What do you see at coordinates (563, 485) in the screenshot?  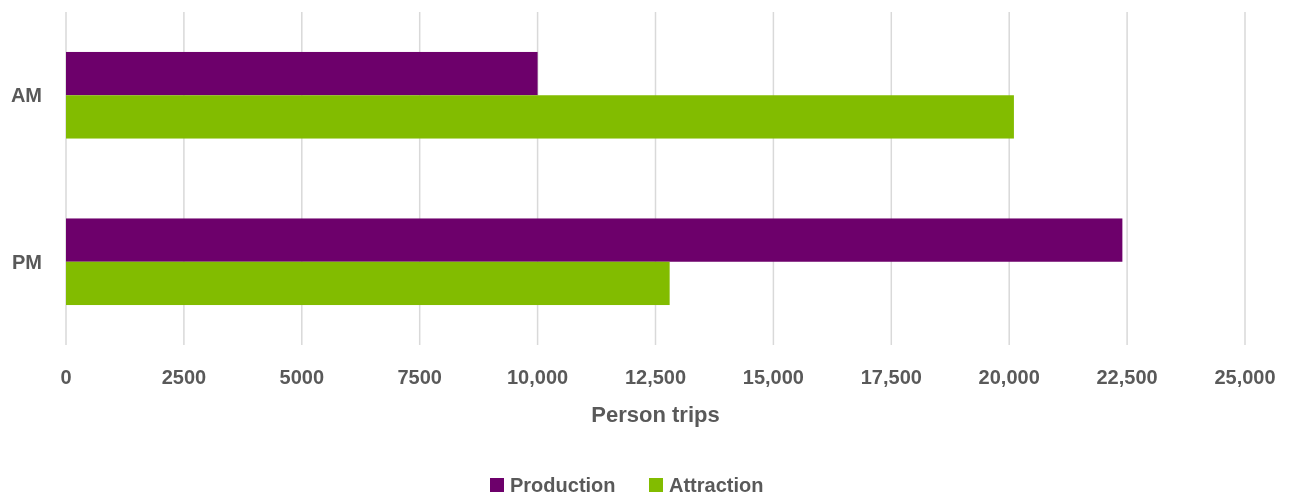 I see `legend-label: Production` at bounding box center [563, 485].